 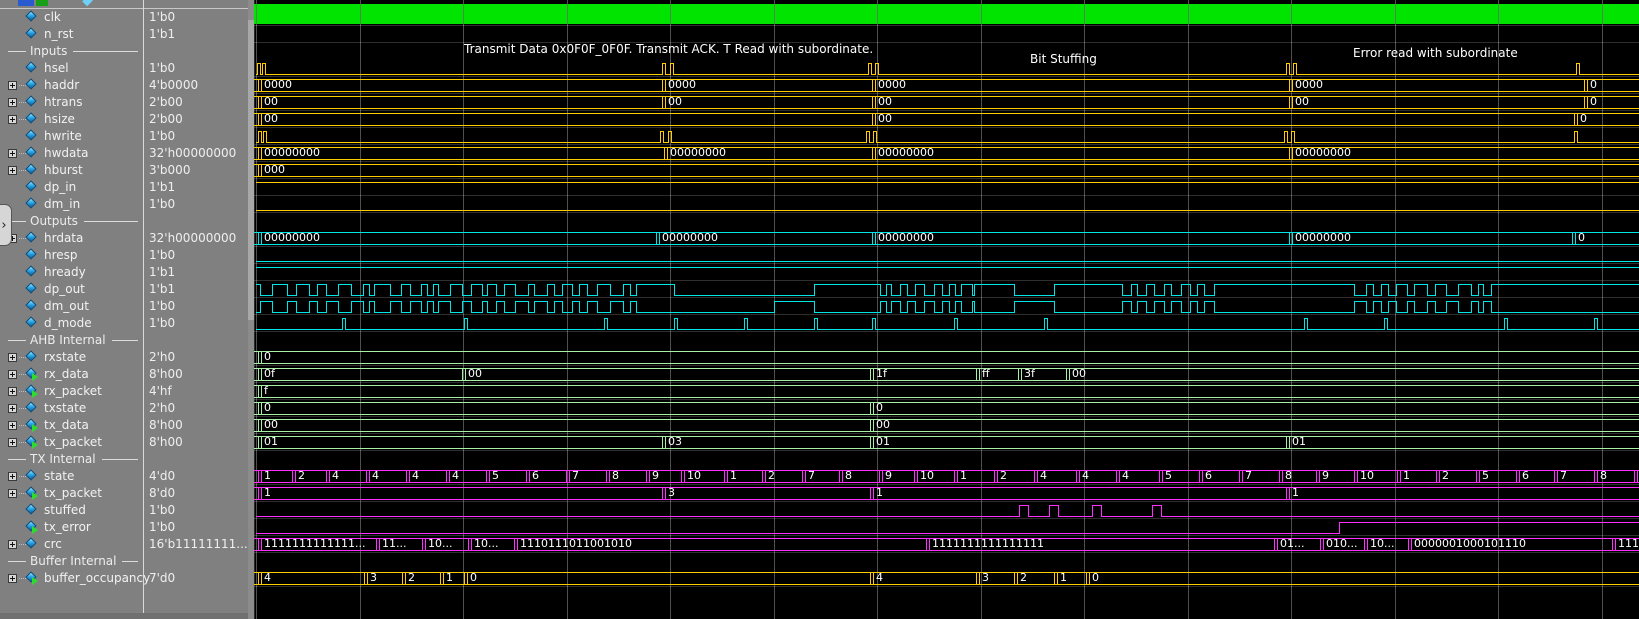 What do you see at coordinates (72, 119) in the screenshot?
I see `signal-row-hsize: hsize` at bounding box center [72, 119].